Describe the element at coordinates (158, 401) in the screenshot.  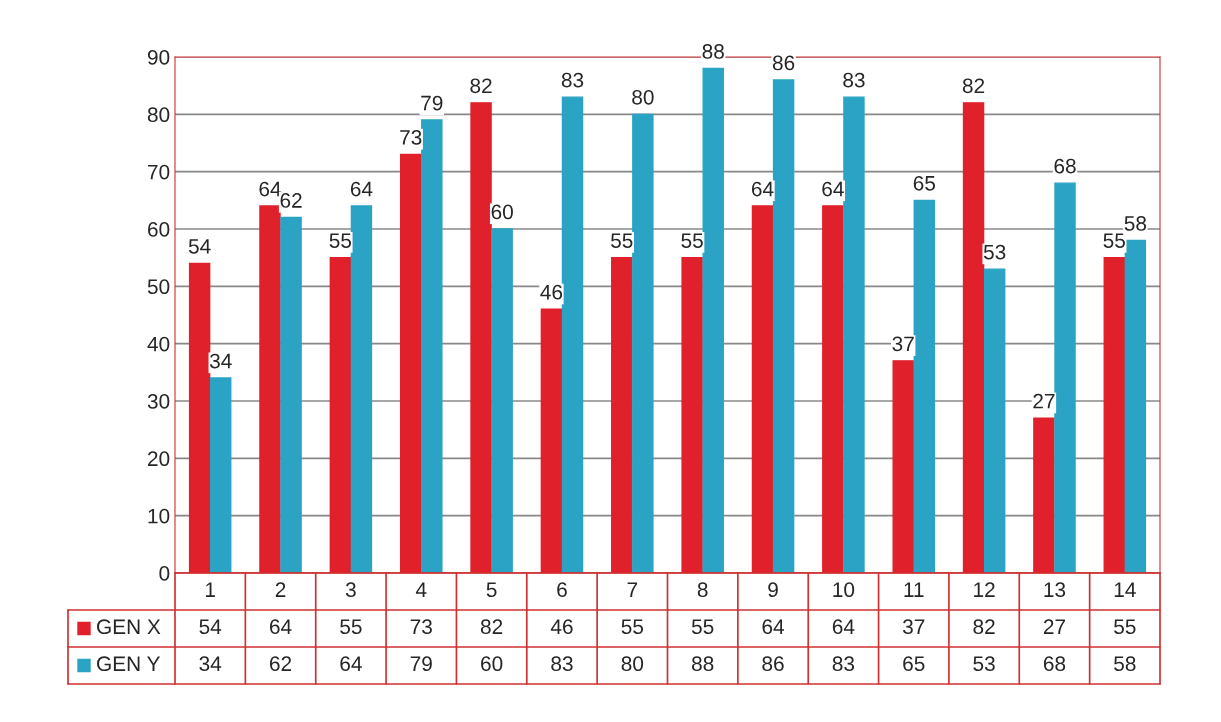
I see `y-tick-label: 30` at that location.